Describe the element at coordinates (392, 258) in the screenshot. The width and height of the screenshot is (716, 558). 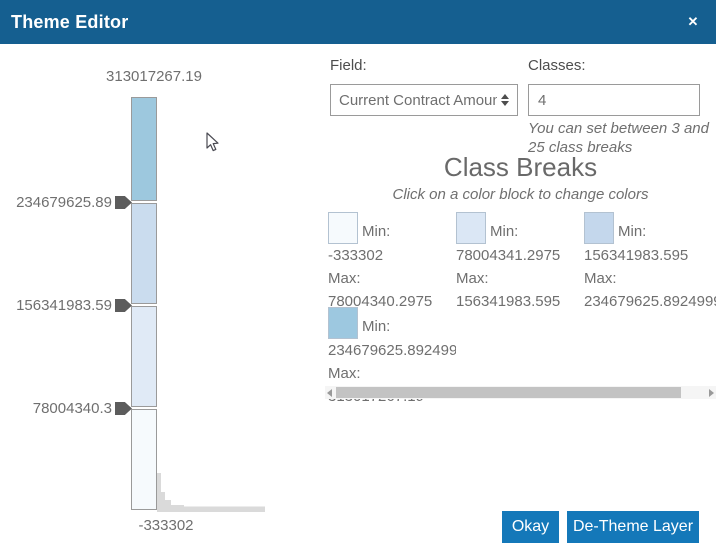
I see `class-break-item: Min: -333302 Max: 78004340.2975` at that location.